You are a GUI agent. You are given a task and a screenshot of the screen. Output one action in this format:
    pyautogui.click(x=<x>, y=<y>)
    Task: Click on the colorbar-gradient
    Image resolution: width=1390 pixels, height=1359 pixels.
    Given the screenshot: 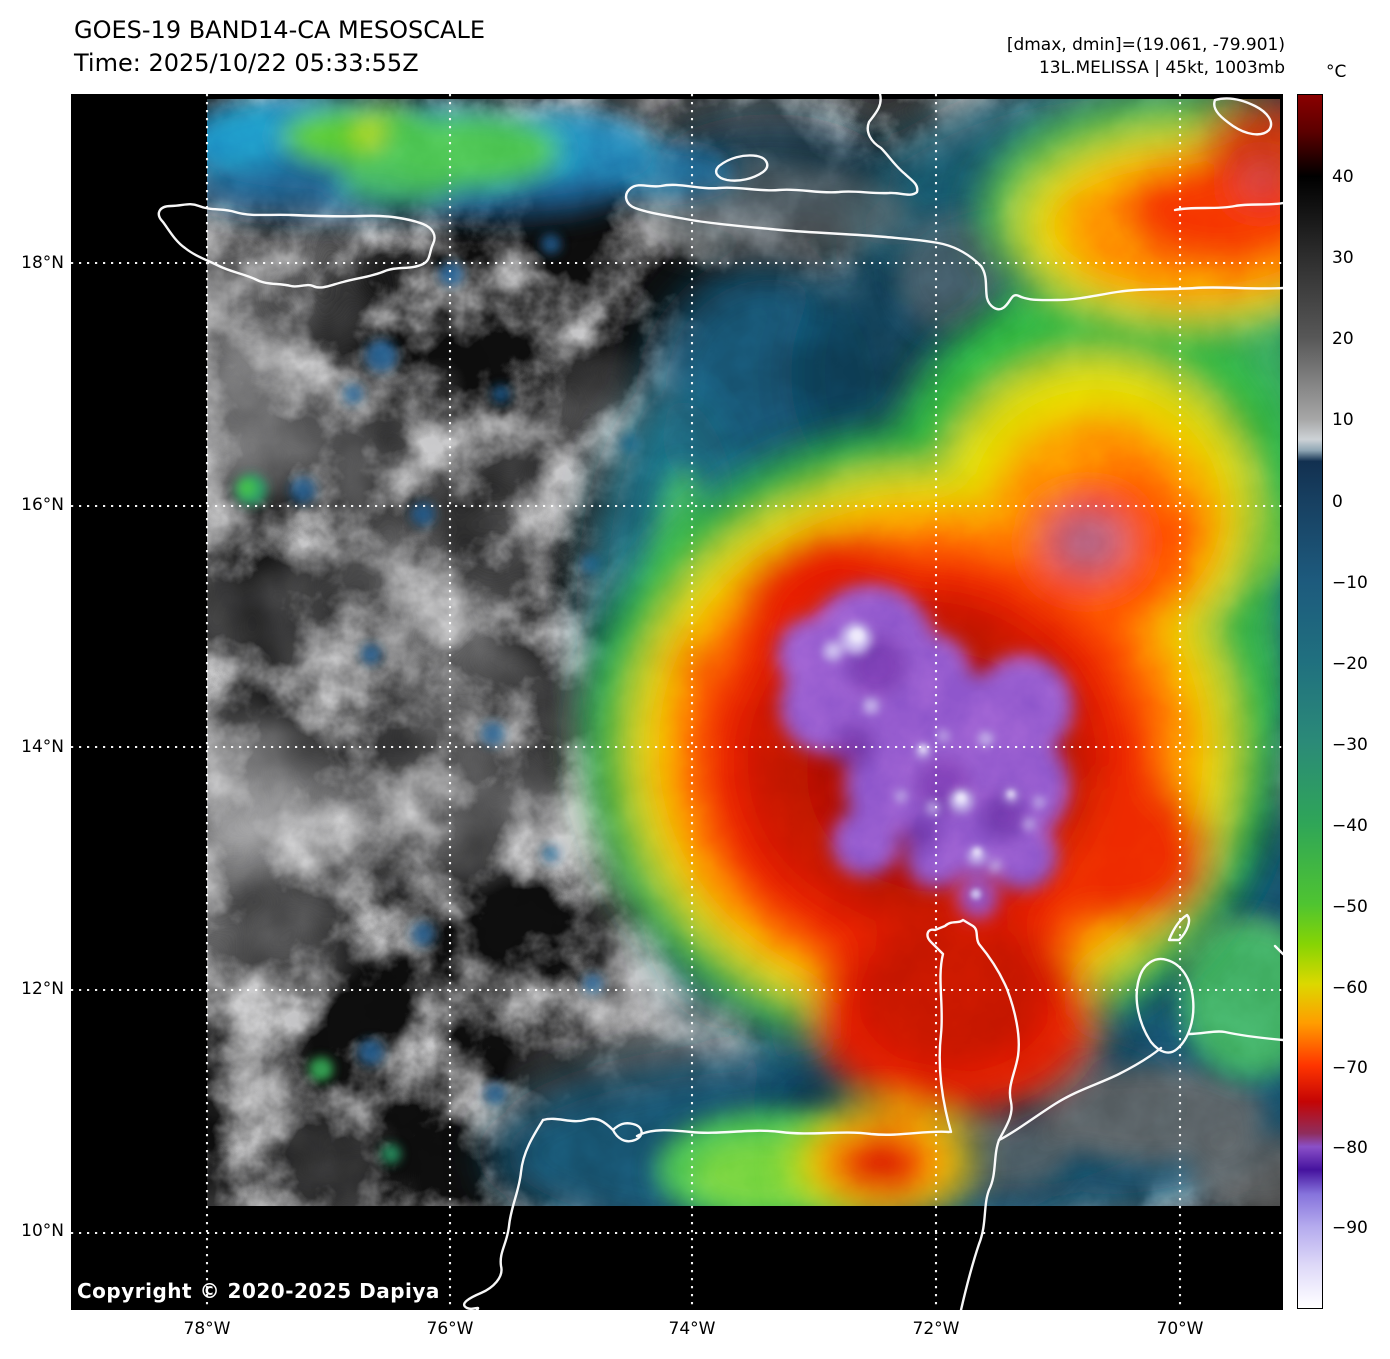 What is the action you would take?
    pyautogui.click(x=1310, y=701)
    